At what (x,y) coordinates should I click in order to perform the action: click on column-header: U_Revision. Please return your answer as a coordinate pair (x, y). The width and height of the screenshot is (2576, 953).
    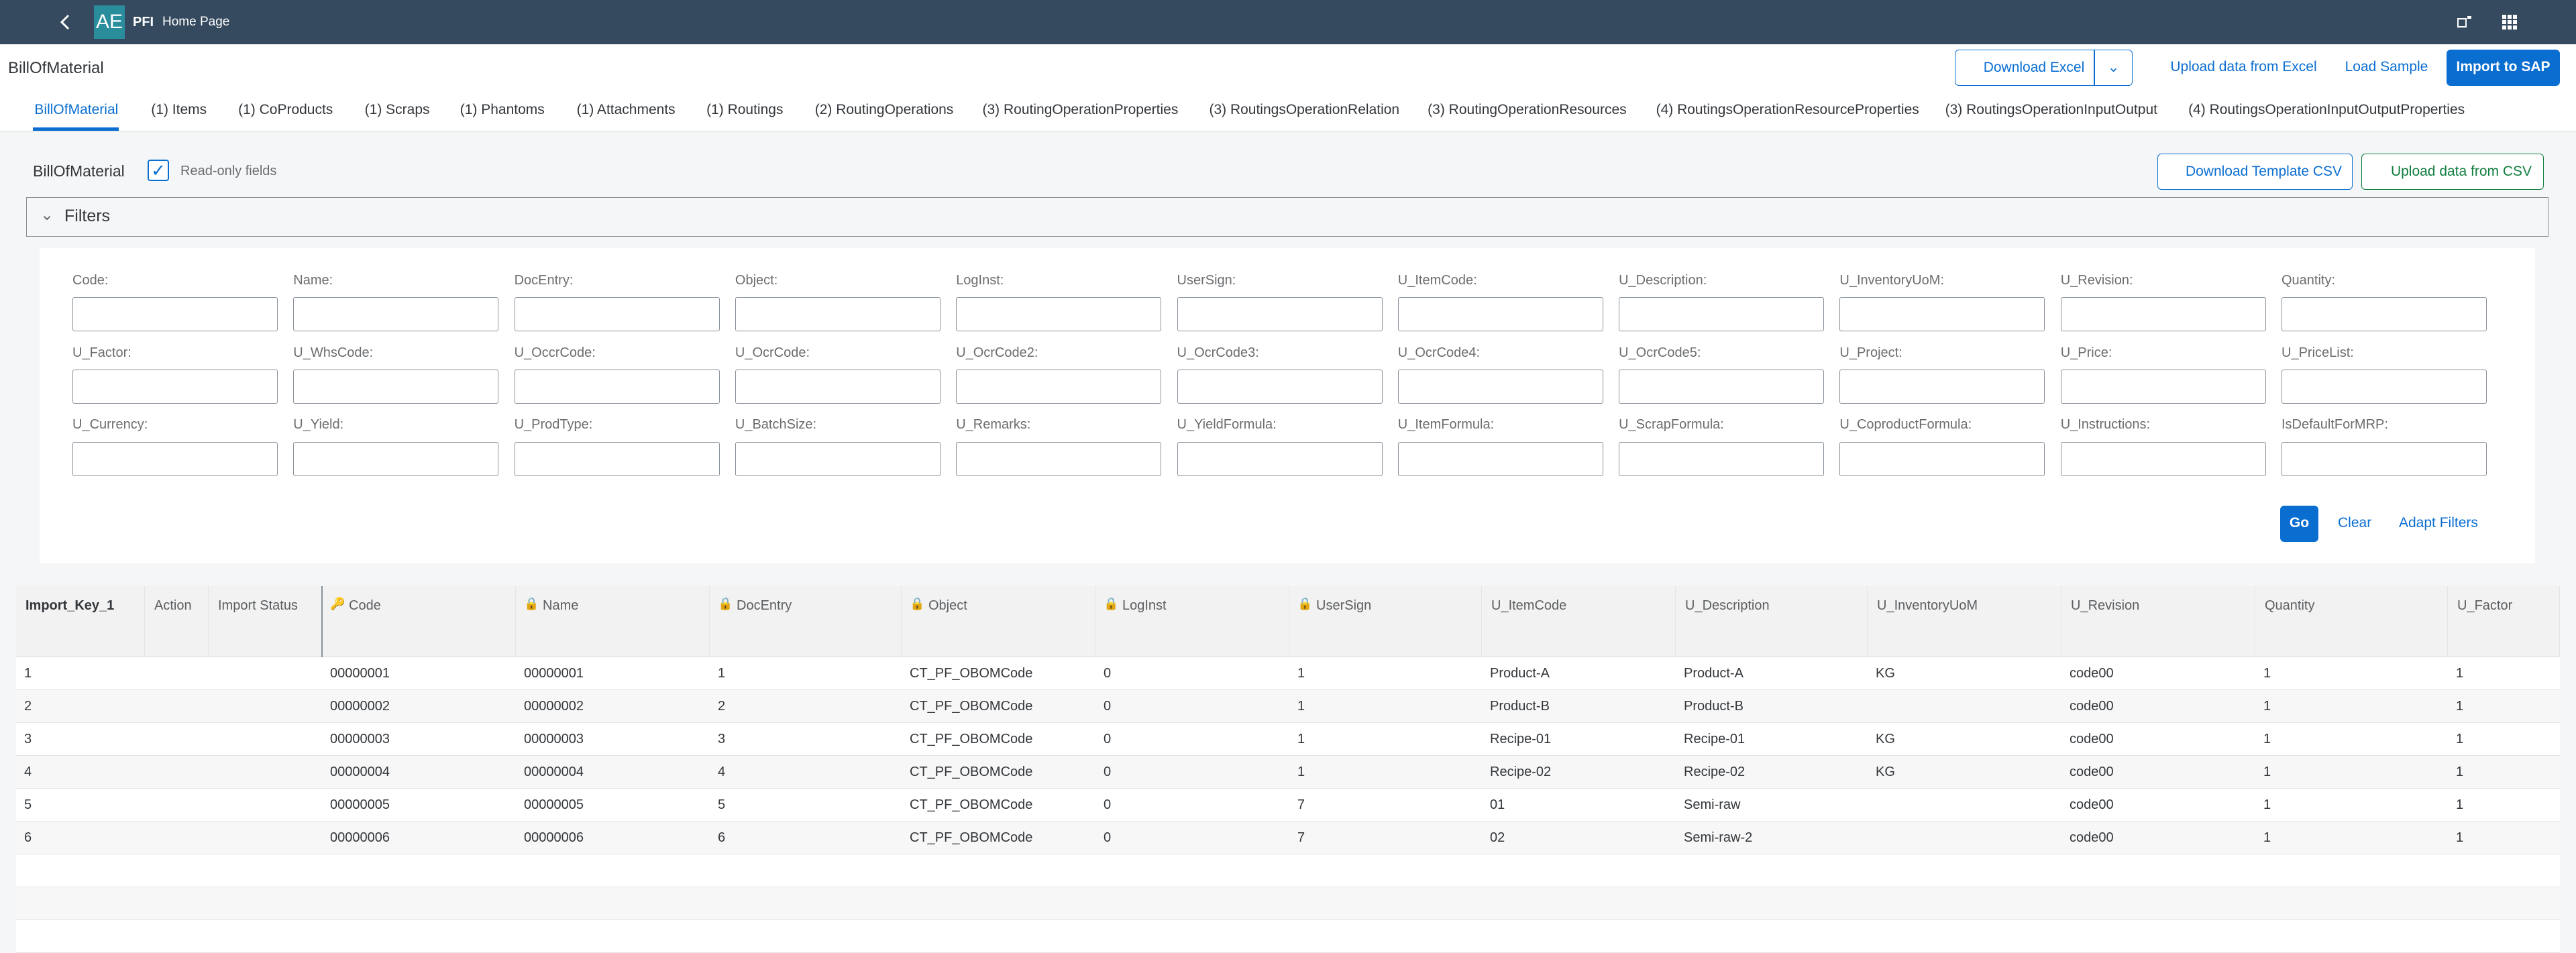
    Looking at the image, I should click on (2105, 605).